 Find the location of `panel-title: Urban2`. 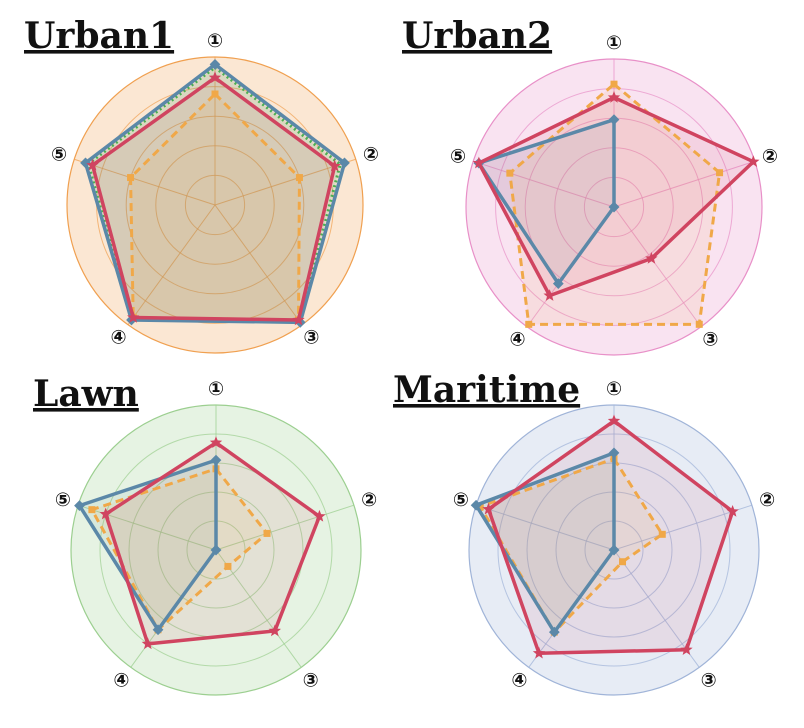

panel-title: Urban2 is located at coordinates (477, 36).